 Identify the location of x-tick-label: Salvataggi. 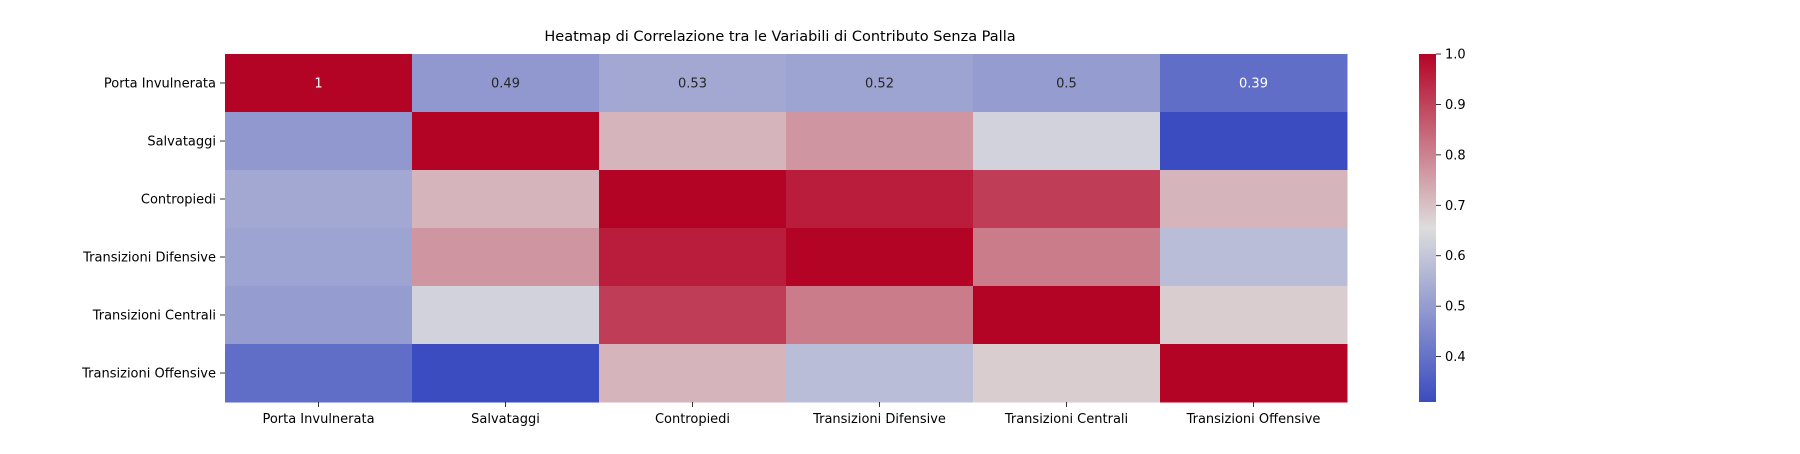
(505, 419).